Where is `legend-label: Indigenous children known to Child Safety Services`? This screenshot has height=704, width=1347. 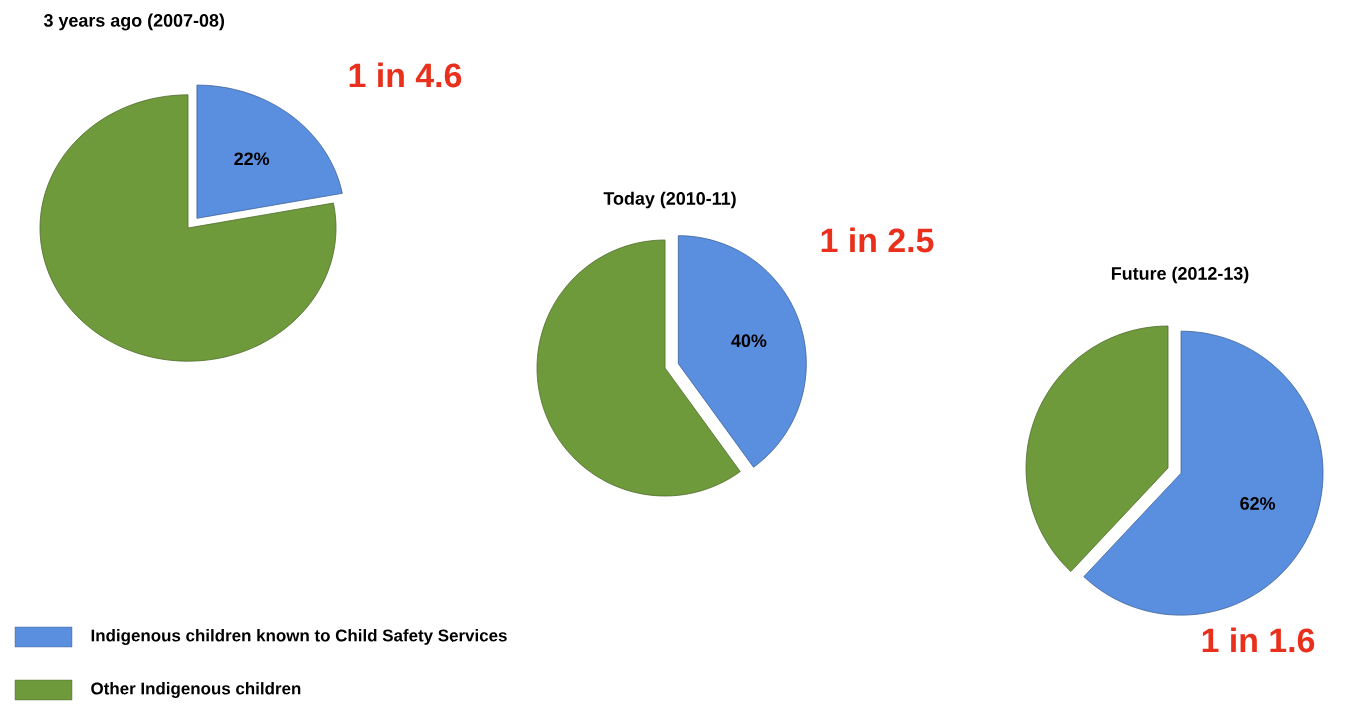 legend-label: Indigenous children known to Child Safety Services is located at coordinates (299, 637).